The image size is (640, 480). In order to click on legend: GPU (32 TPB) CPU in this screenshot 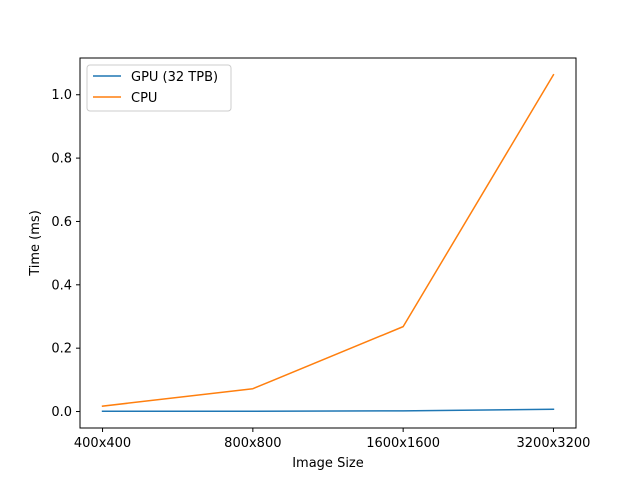, I will do `click(159, 88)`.